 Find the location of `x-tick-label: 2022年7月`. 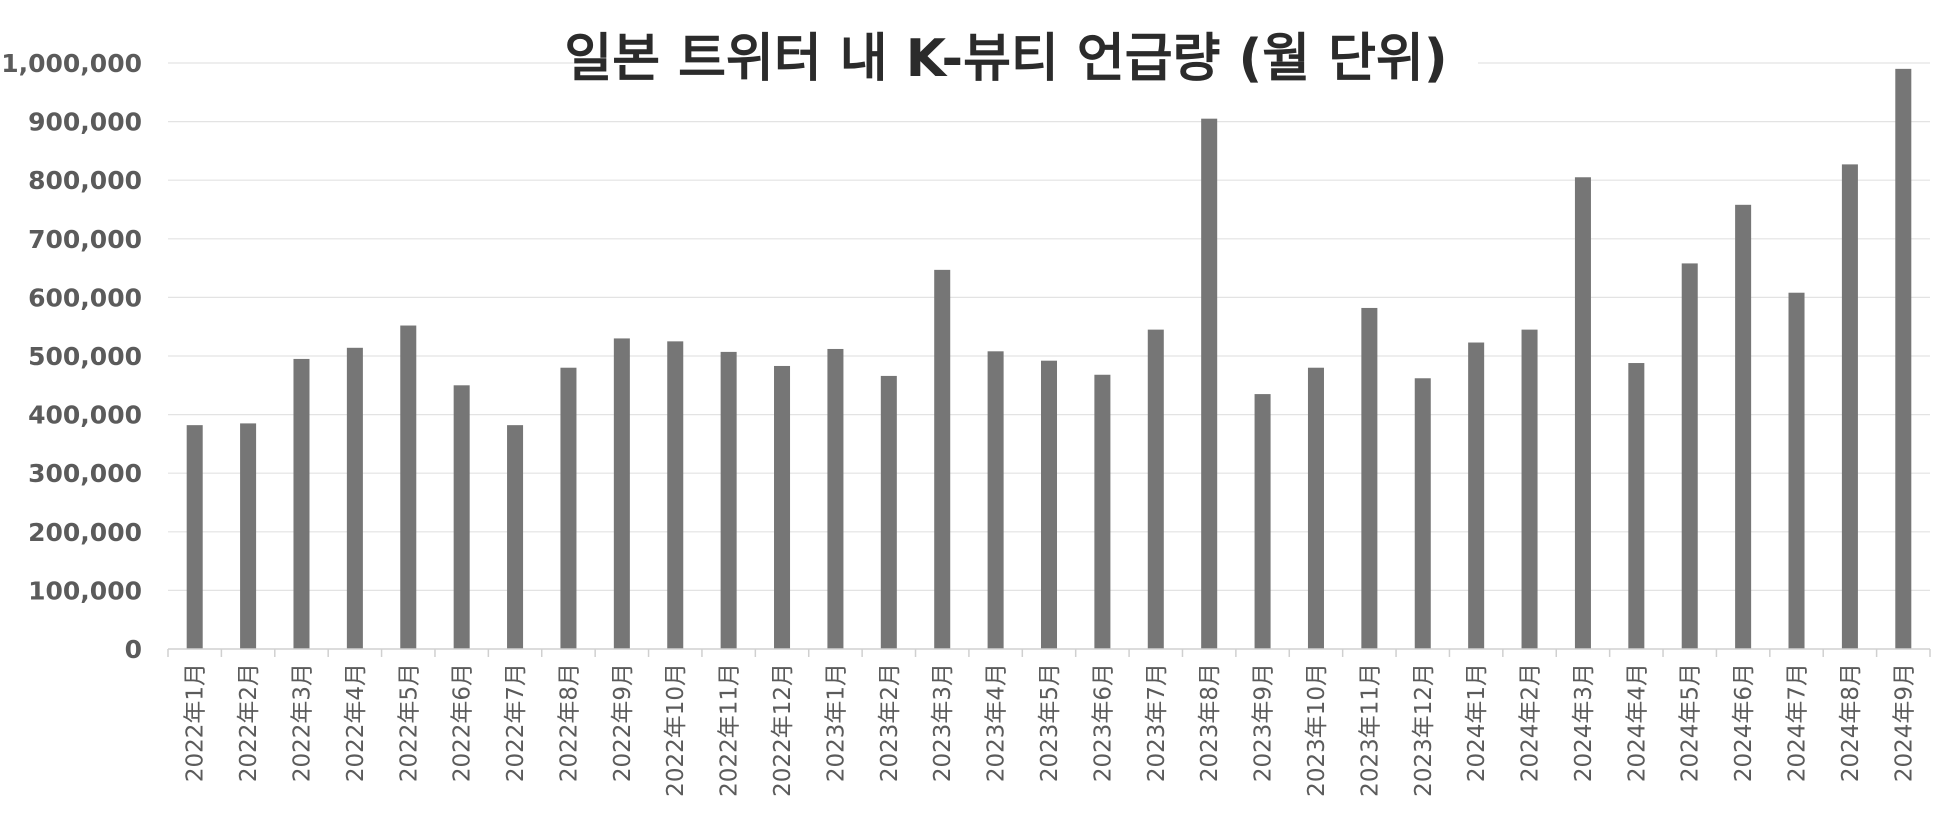

x-tick-label: 2022年7月 is located at coordinates (516, 722).